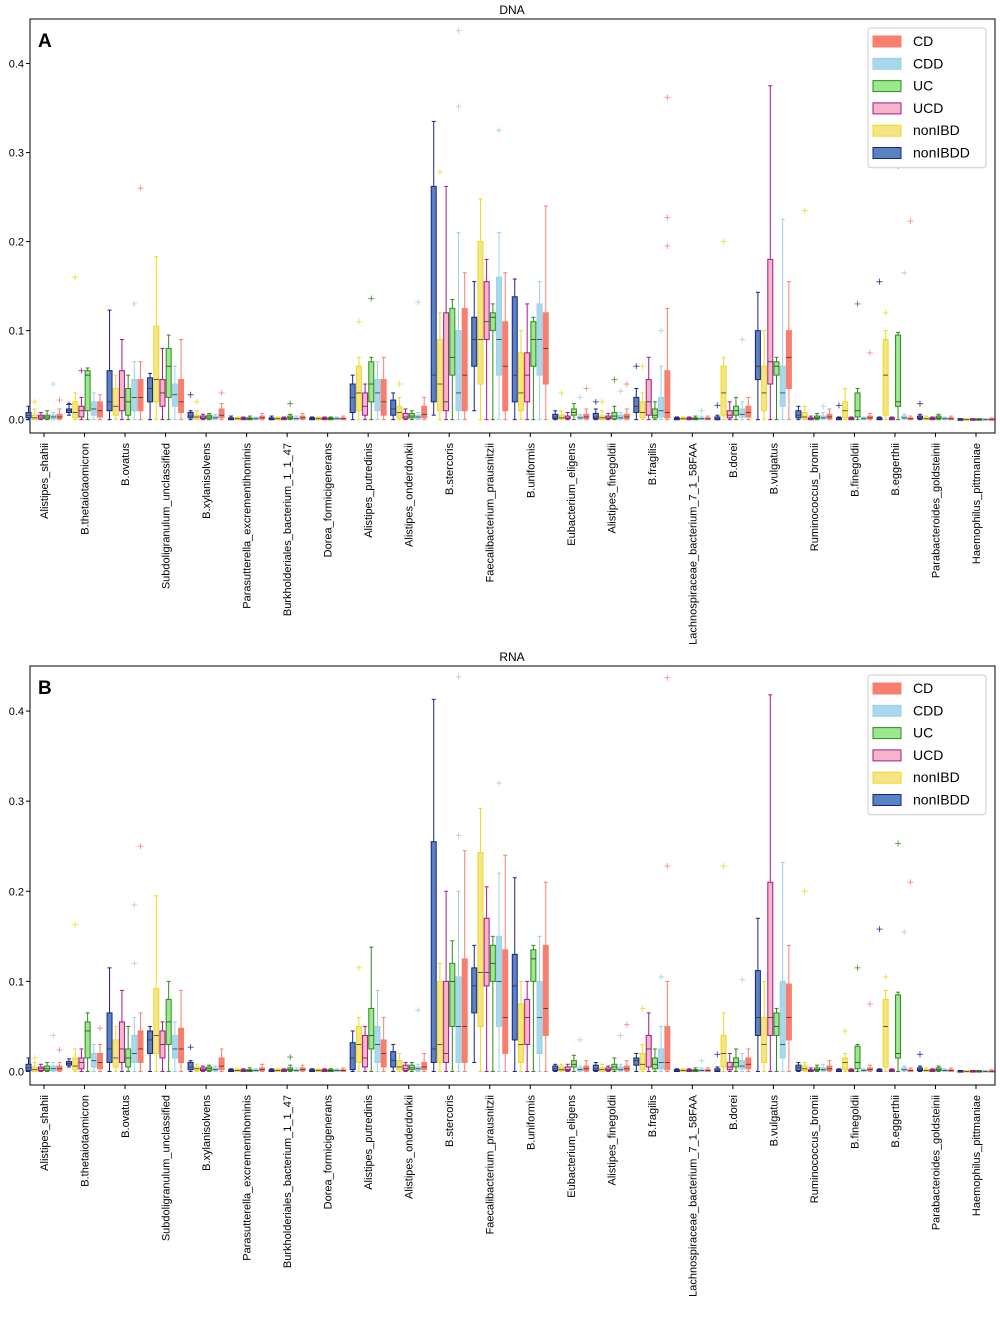  I want to click on x-tick-label: B.xylanisolvens, so click(207, 481).